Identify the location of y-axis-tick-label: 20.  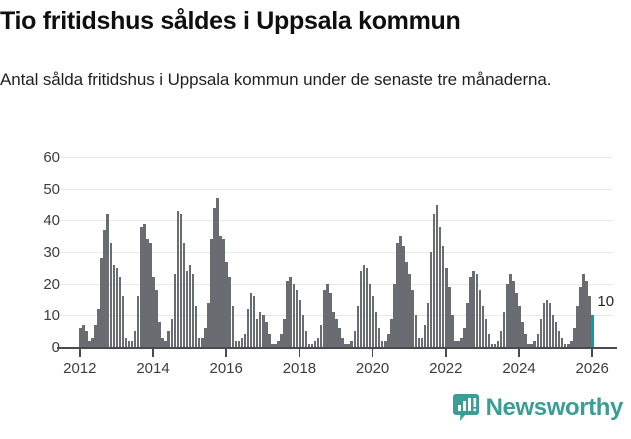
(51, 284).